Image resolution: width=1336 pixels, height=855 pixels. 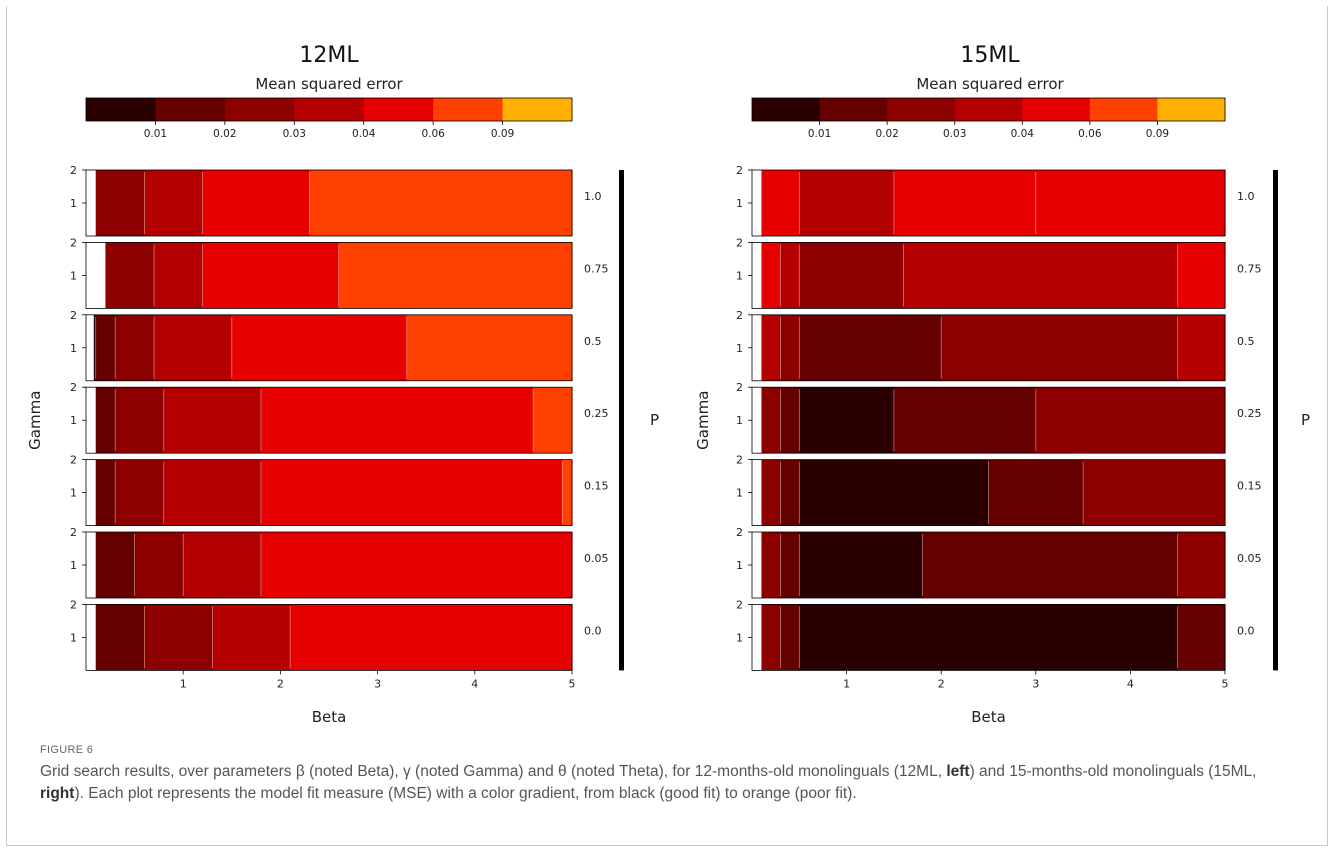 What do you see at coordinates (224, 134) in the screenshot?
I see `colorbar-tick-label: 0.02` at bounding box center [224, 134].